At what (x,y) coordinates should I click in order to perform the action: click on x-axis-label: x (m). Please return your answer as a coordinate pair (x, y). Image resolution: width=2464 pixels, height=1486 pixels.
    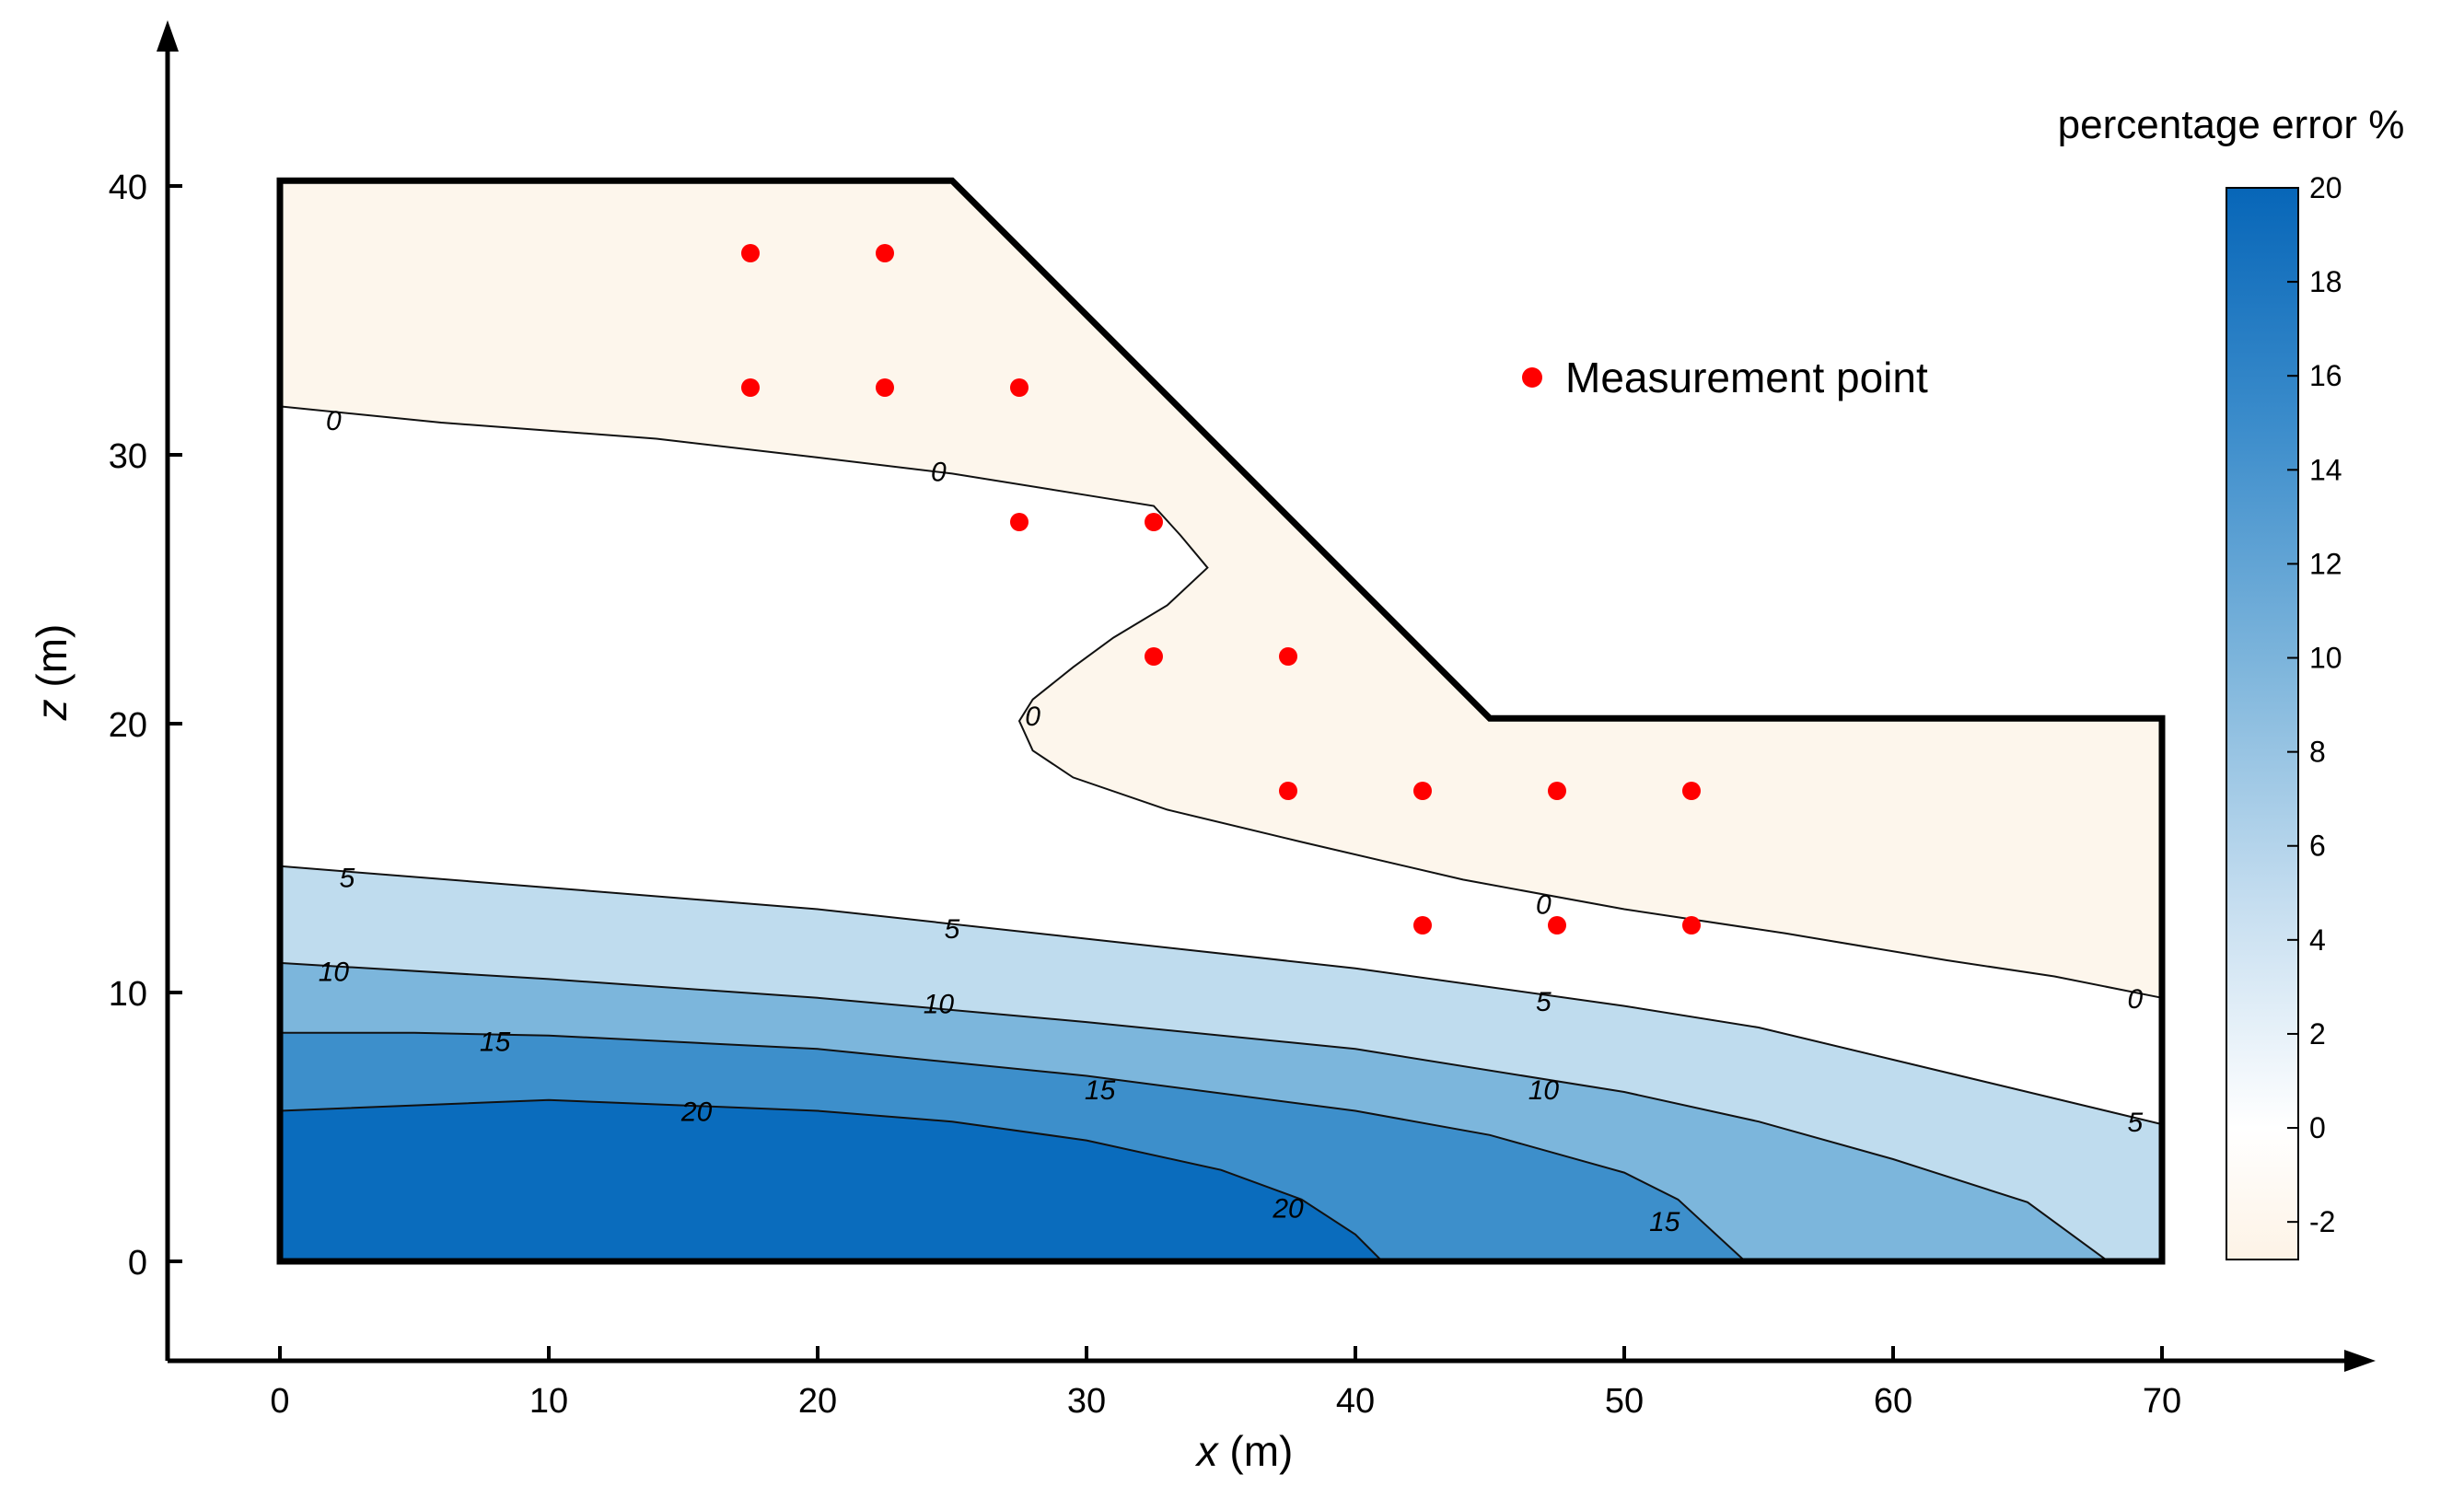
    Looking at the image, I should click on (1244, 1451).